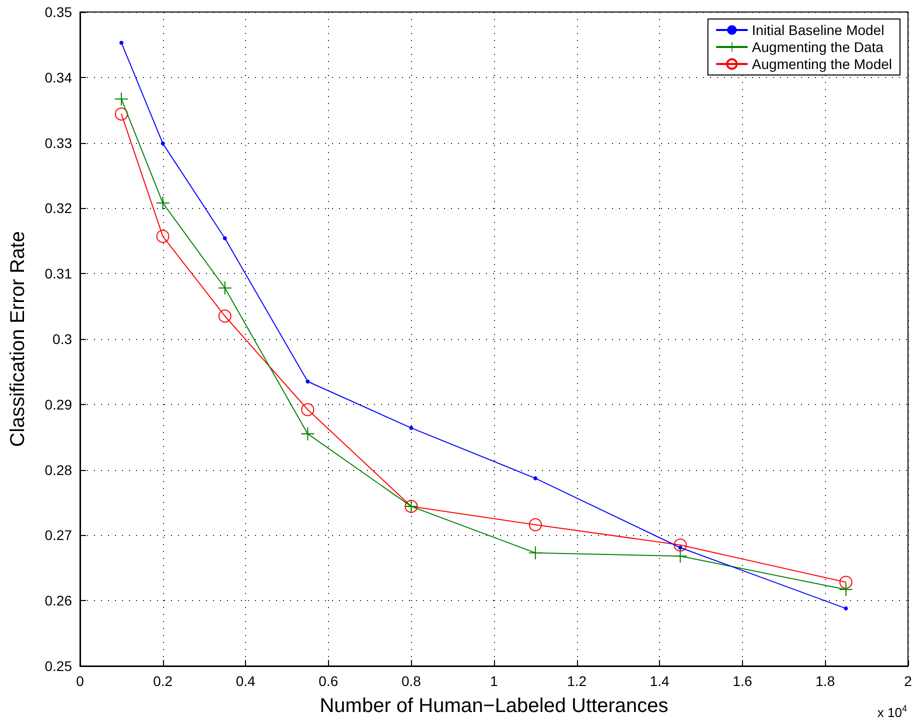 Image resolution: width=915 pixels, height=726 pixels. Describe the element at coordinates (58, 77) in the screenshot. I see `y-tick-label: 0.34` at that location.